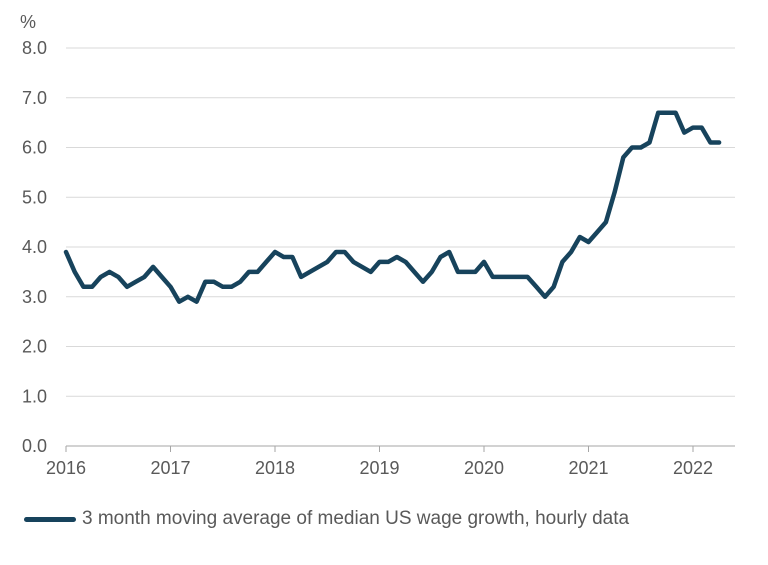 The width and height of the screenshot is (768, 565). Describe the element at coordinates (34, 148) in the screenshot. I see `y-tick-label: 6.0` at that location.